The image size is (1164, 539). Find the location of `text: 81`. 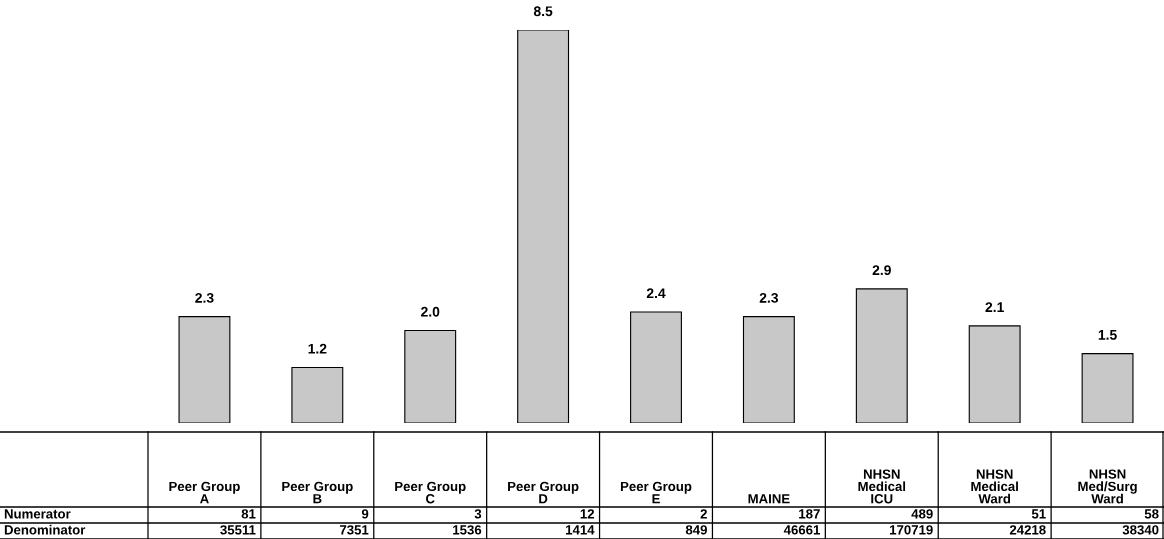

text: 81 is located at coordinates (248, 514).